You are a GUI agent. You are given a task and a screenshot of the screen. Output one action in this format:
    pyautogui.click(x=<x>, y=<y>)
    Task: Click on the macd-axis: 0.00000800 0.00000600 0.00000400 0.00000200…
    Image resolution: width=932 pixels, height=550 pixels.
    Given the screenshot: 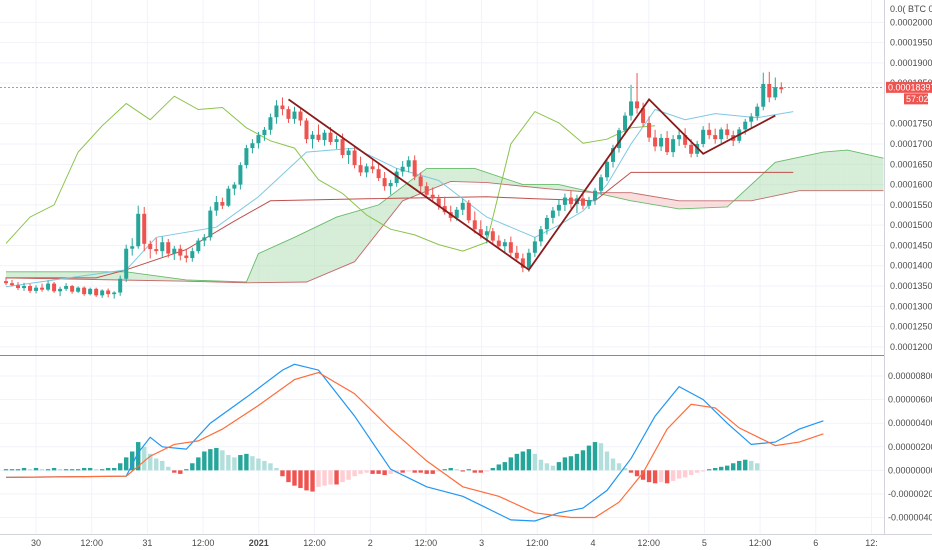 What is the action you would take?
    pyautogui.click(x=910, y=446)
    